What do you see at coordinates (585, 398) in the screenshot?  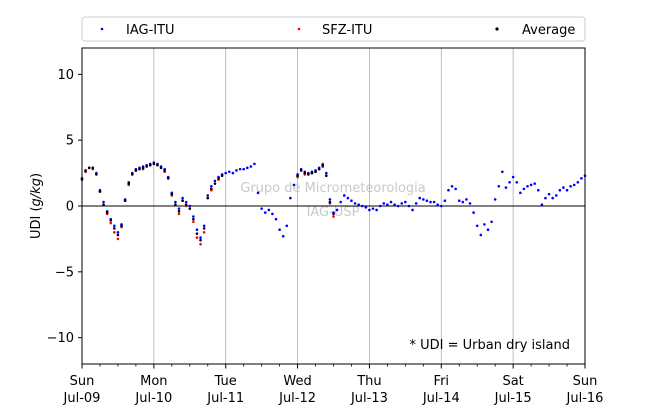 I see `x-tick-date: Jul-16` at bounding box center [585, 398].